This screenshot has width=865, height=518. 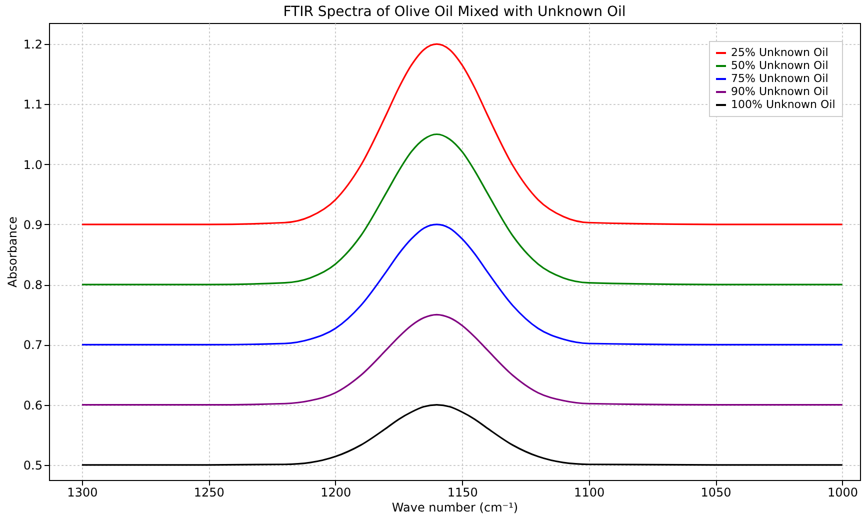 What do you see at coordinates (842, 493) in the screenshot?
I see `x-tick-label: 1000` at bounding box center [842, 493].